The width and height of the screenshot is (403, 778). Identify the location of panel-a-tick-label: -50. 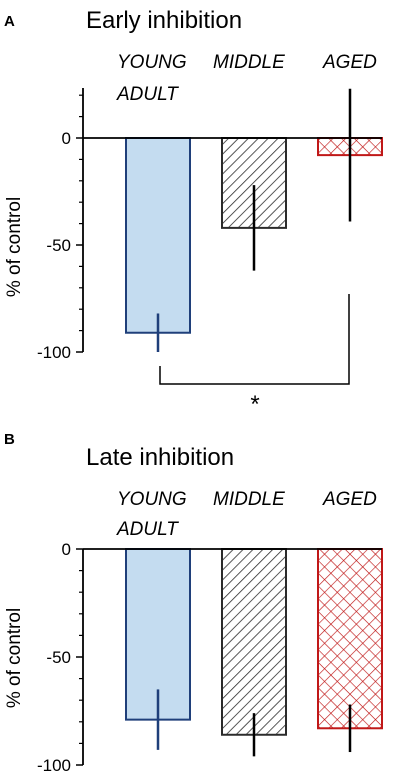
(58, 245).